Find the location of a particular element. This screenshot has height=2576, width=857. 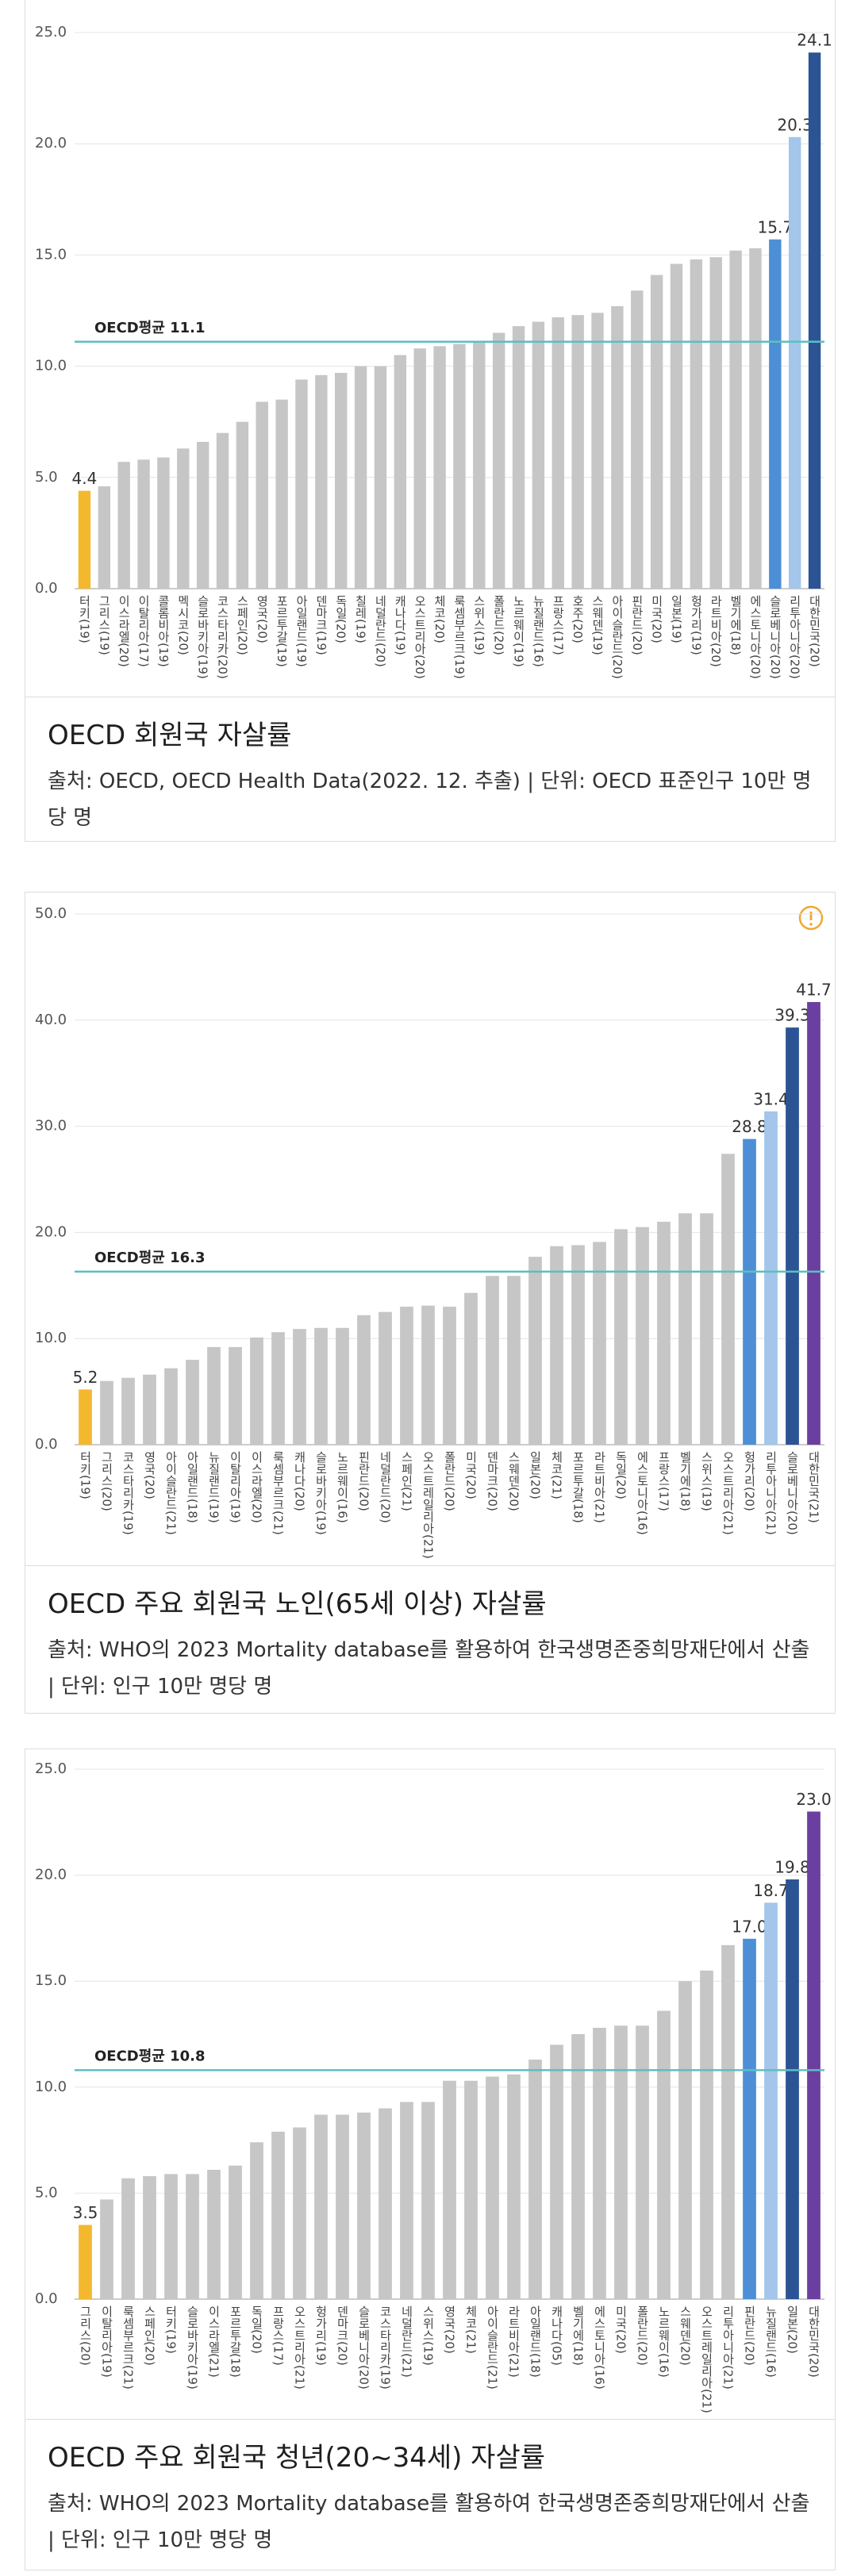

x-tick-label: 체코(20) is located at coordinates (439, 619).